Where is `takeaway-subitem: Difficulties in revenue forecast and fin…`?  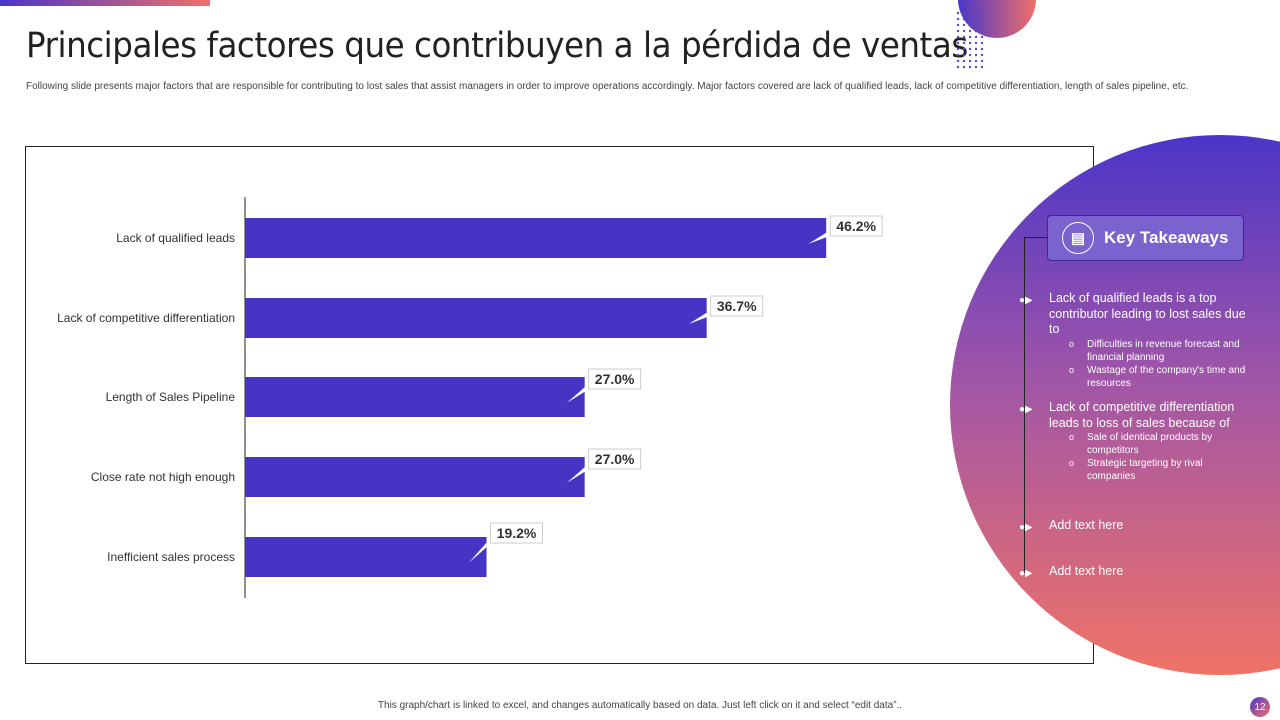
takeaway-subitem: Difficulties in revenue forecast and fin… is located at coordinates (1159, 351).